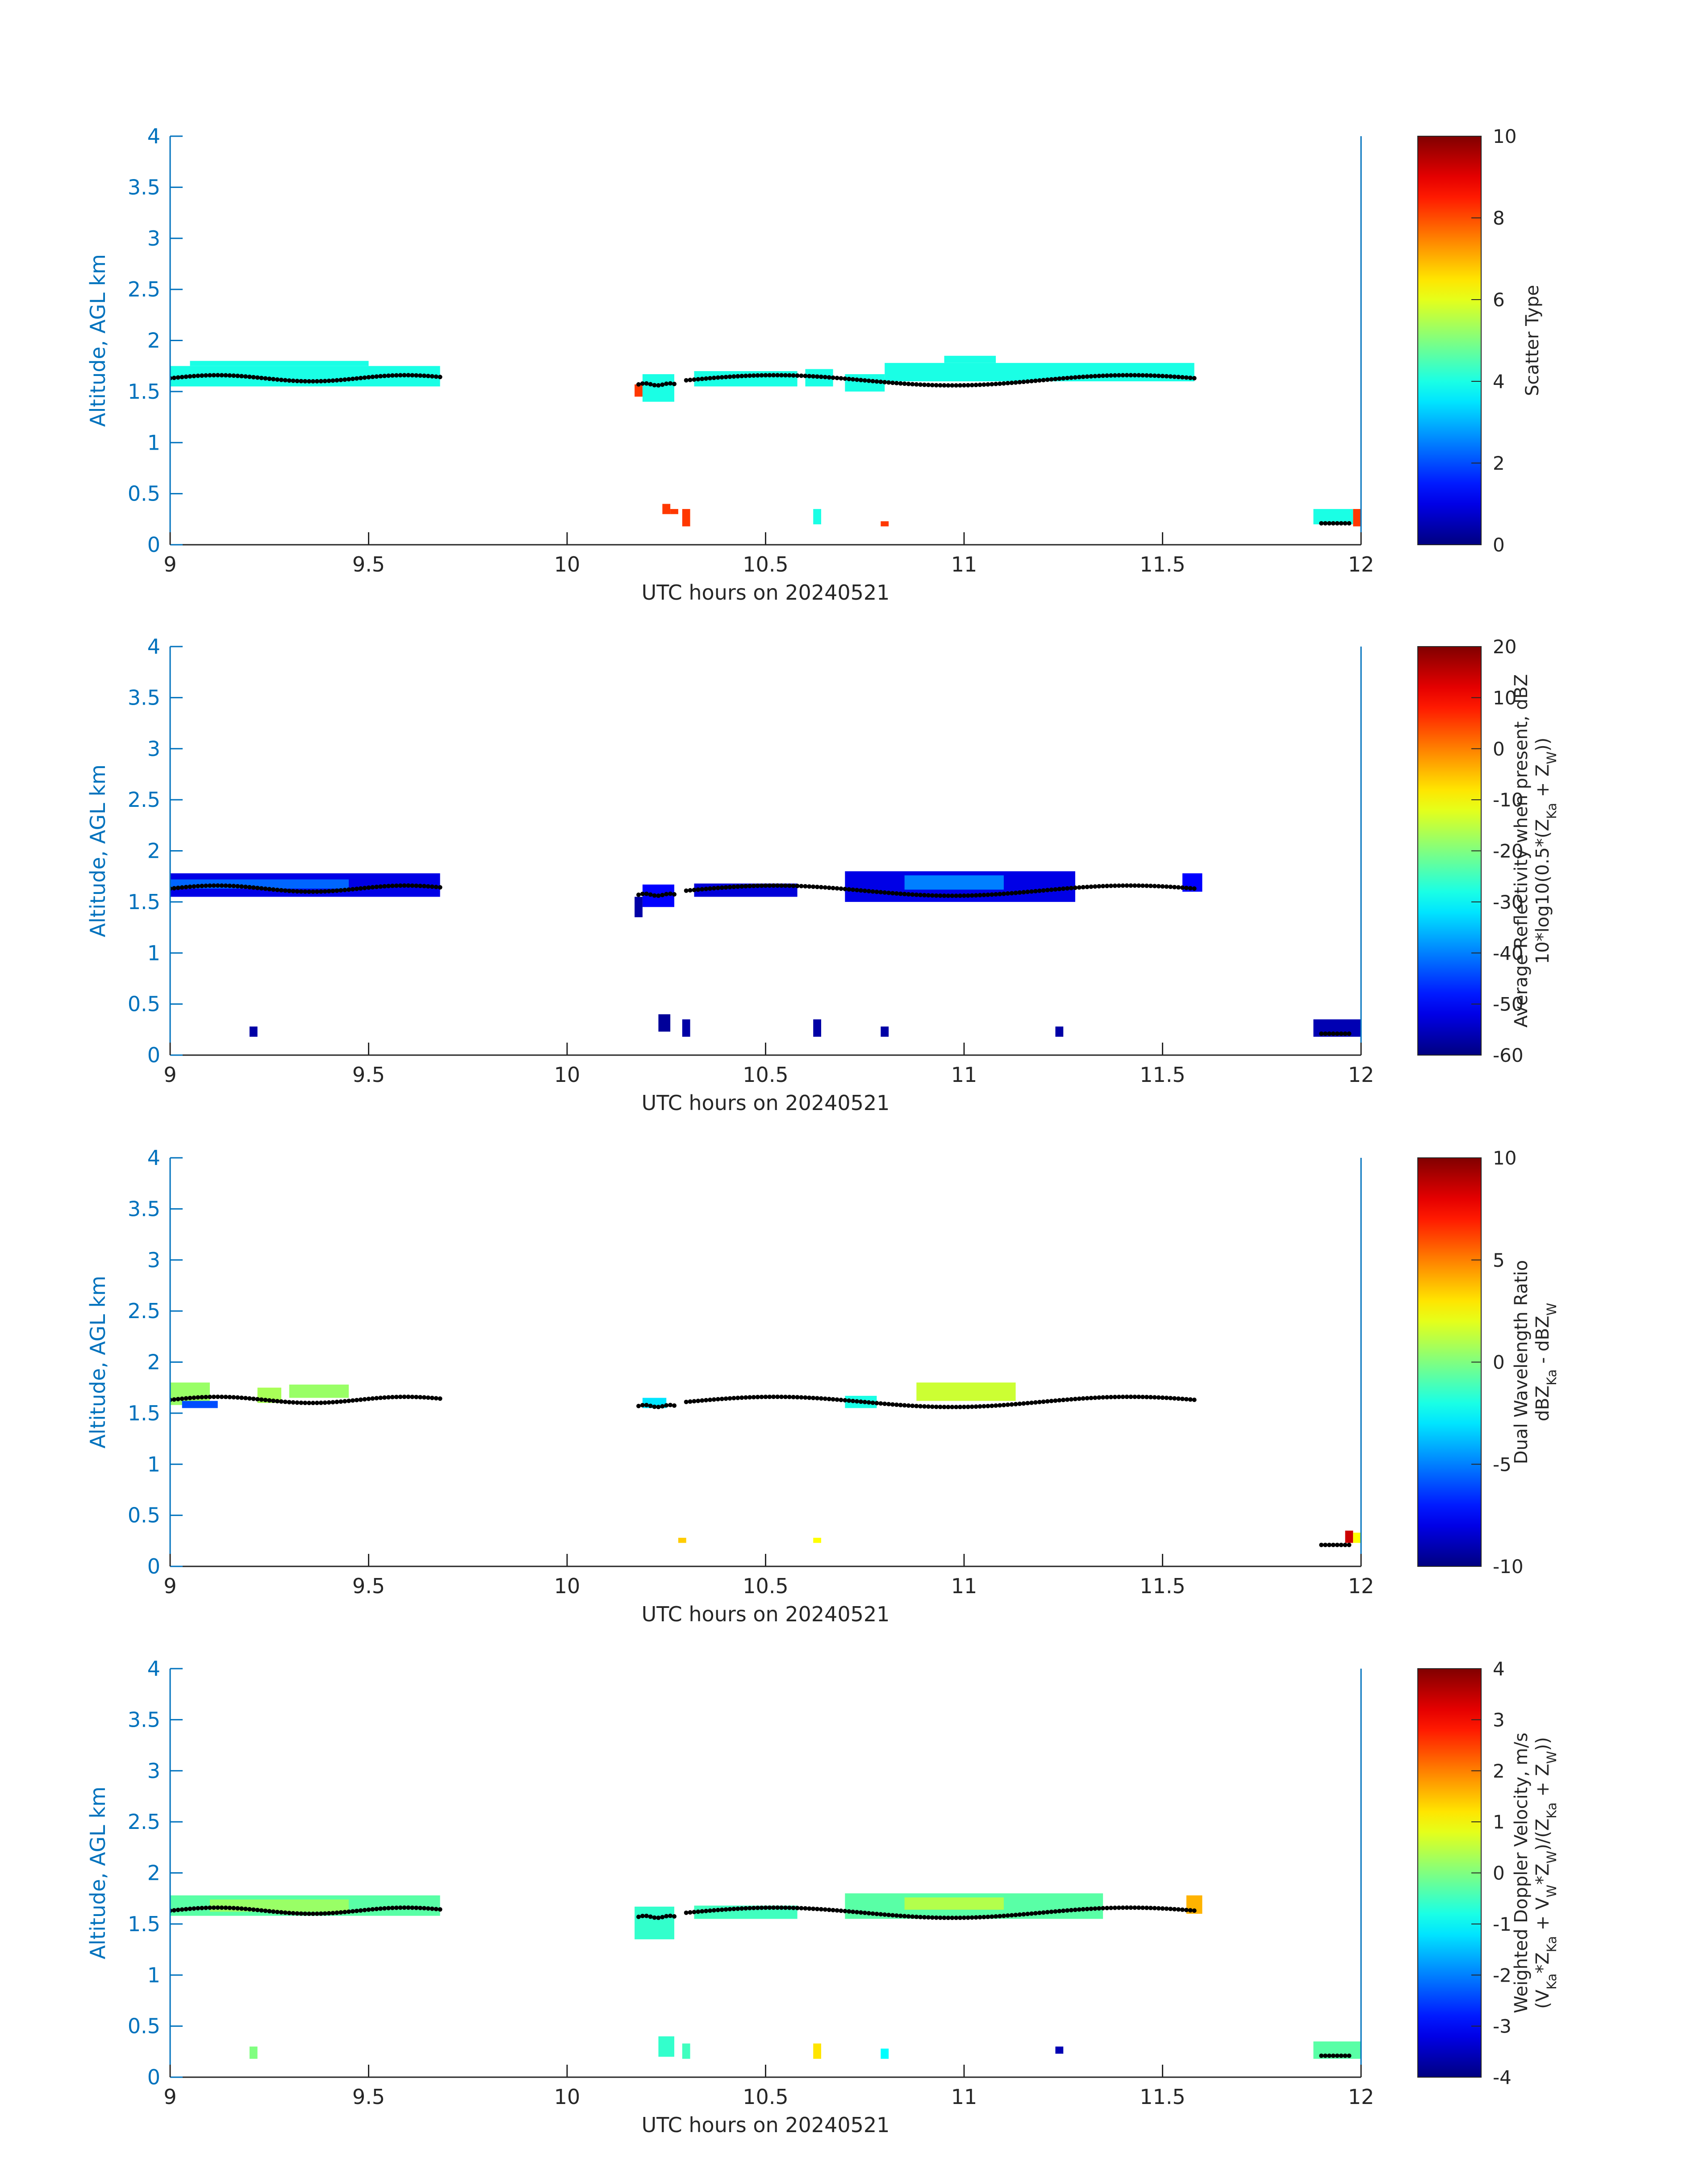 Image resolution: width=1708 pixels, height=2179 pixels. What do you see at coordinates (153, 442) in the screenshot?
I see `y-tick-label: 1` at bounding box center [153, 442].